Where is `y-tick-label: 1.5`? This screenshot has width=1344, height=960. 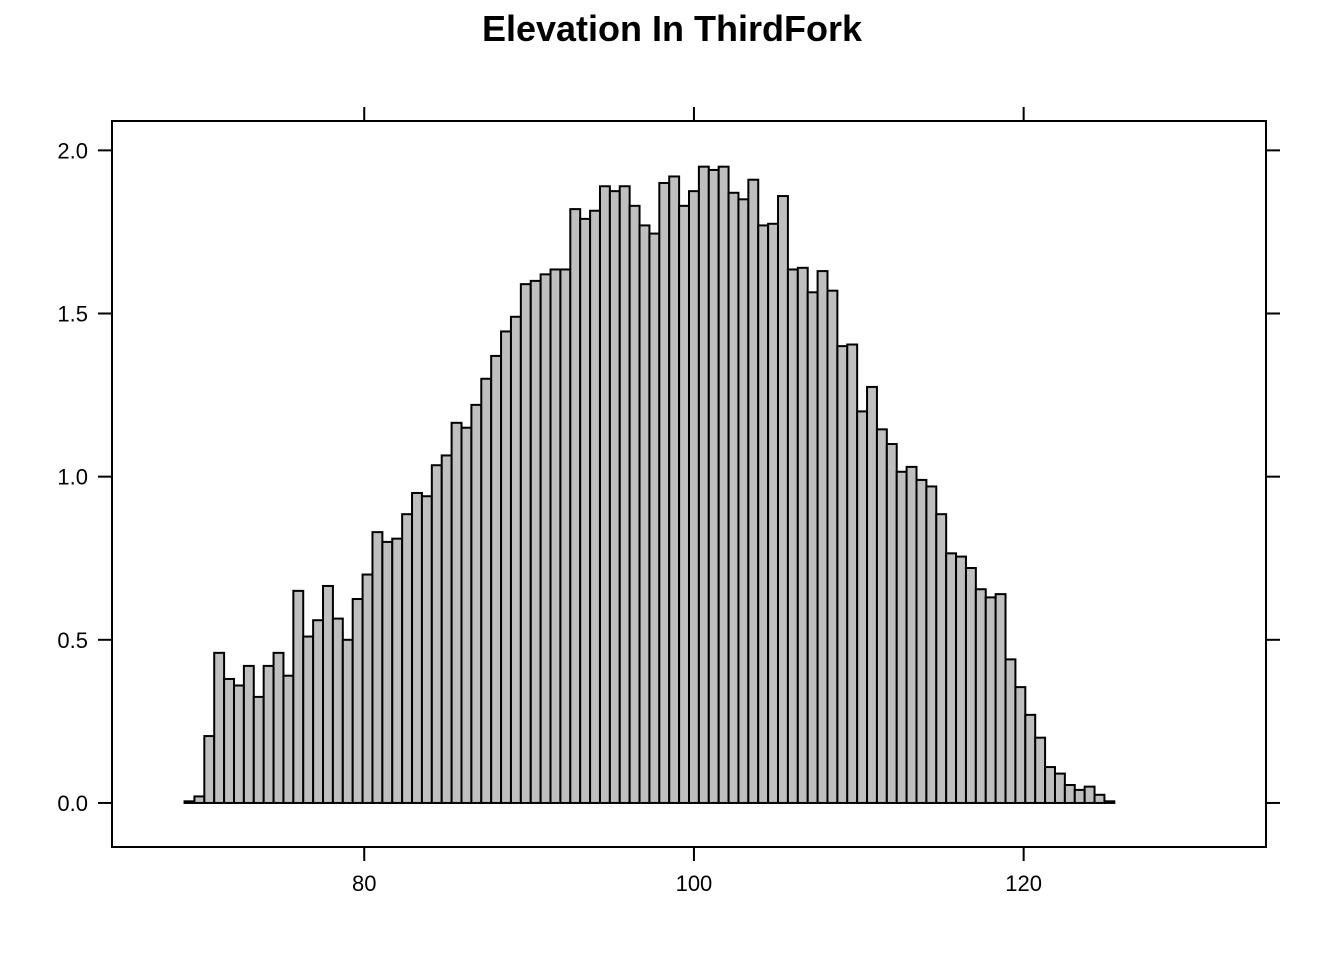
y-tick-label: 1.5 is located at coordinates (72, 314).